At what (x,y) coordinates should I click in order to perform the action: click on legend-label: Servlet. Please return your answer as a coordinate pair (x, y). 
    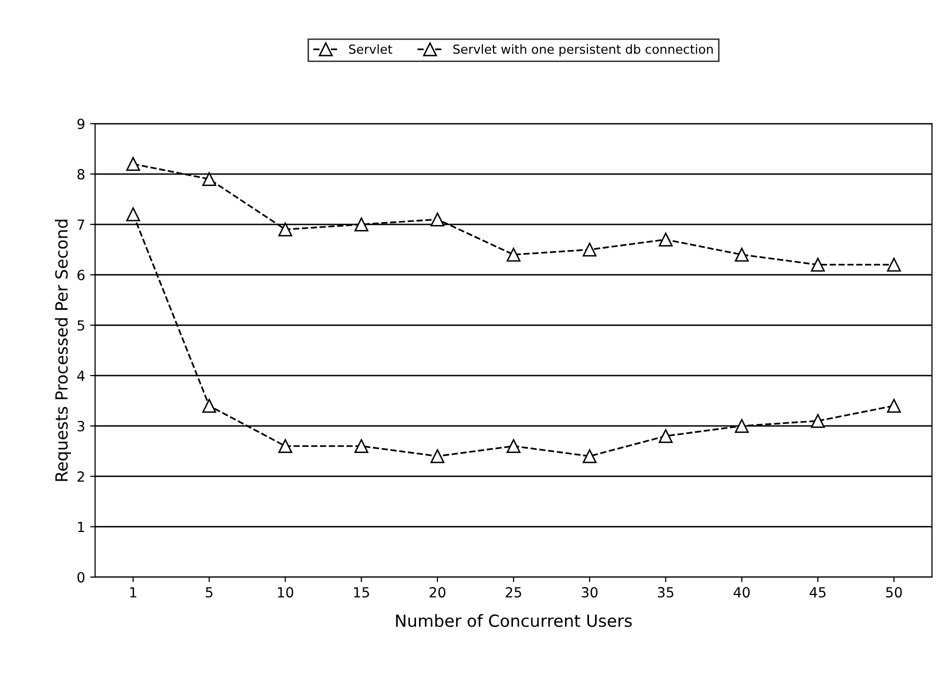
    Looking at the image, I should click on (370, 49).